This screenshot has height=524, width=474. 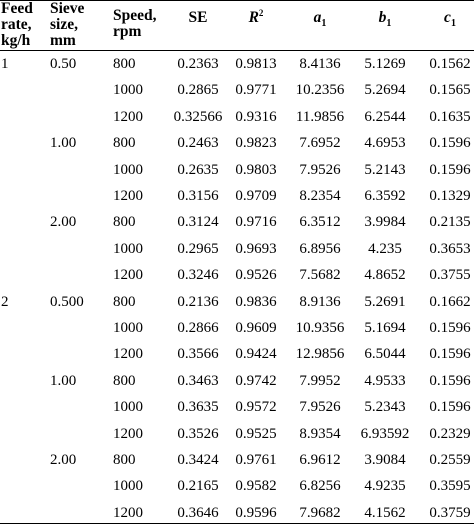 I want to click on header-b1-subscript: 1, so click(x=389, y=24).